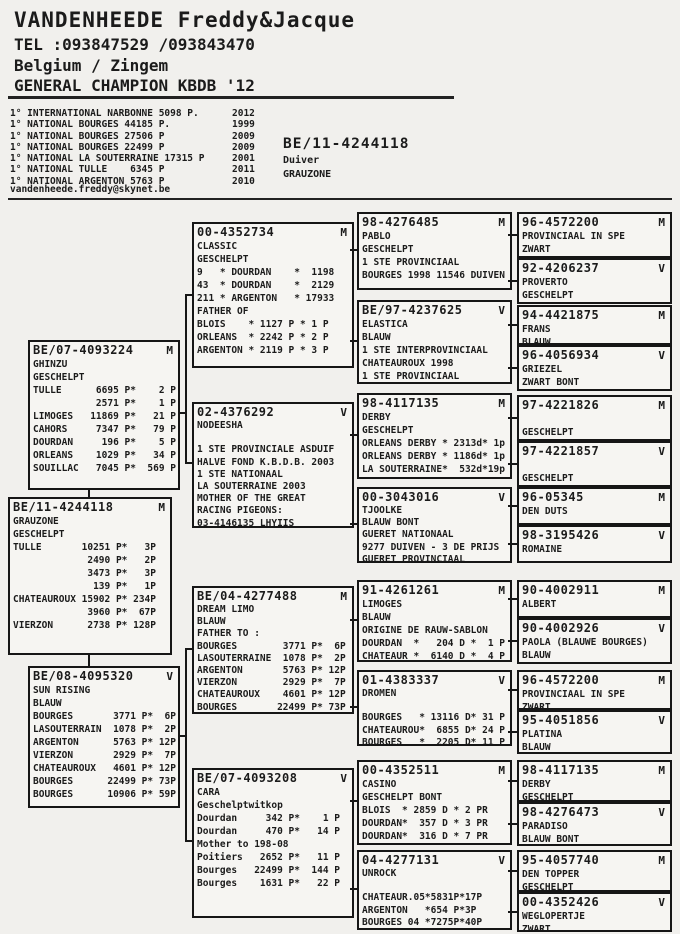 This screenshot has height=934, width=680. What do you see at coordinates (87, 147) in the screenshot?
I see `achievement-event: 1° NATIONAL BOURGES 22499 P` at bounding box center [87, 147].